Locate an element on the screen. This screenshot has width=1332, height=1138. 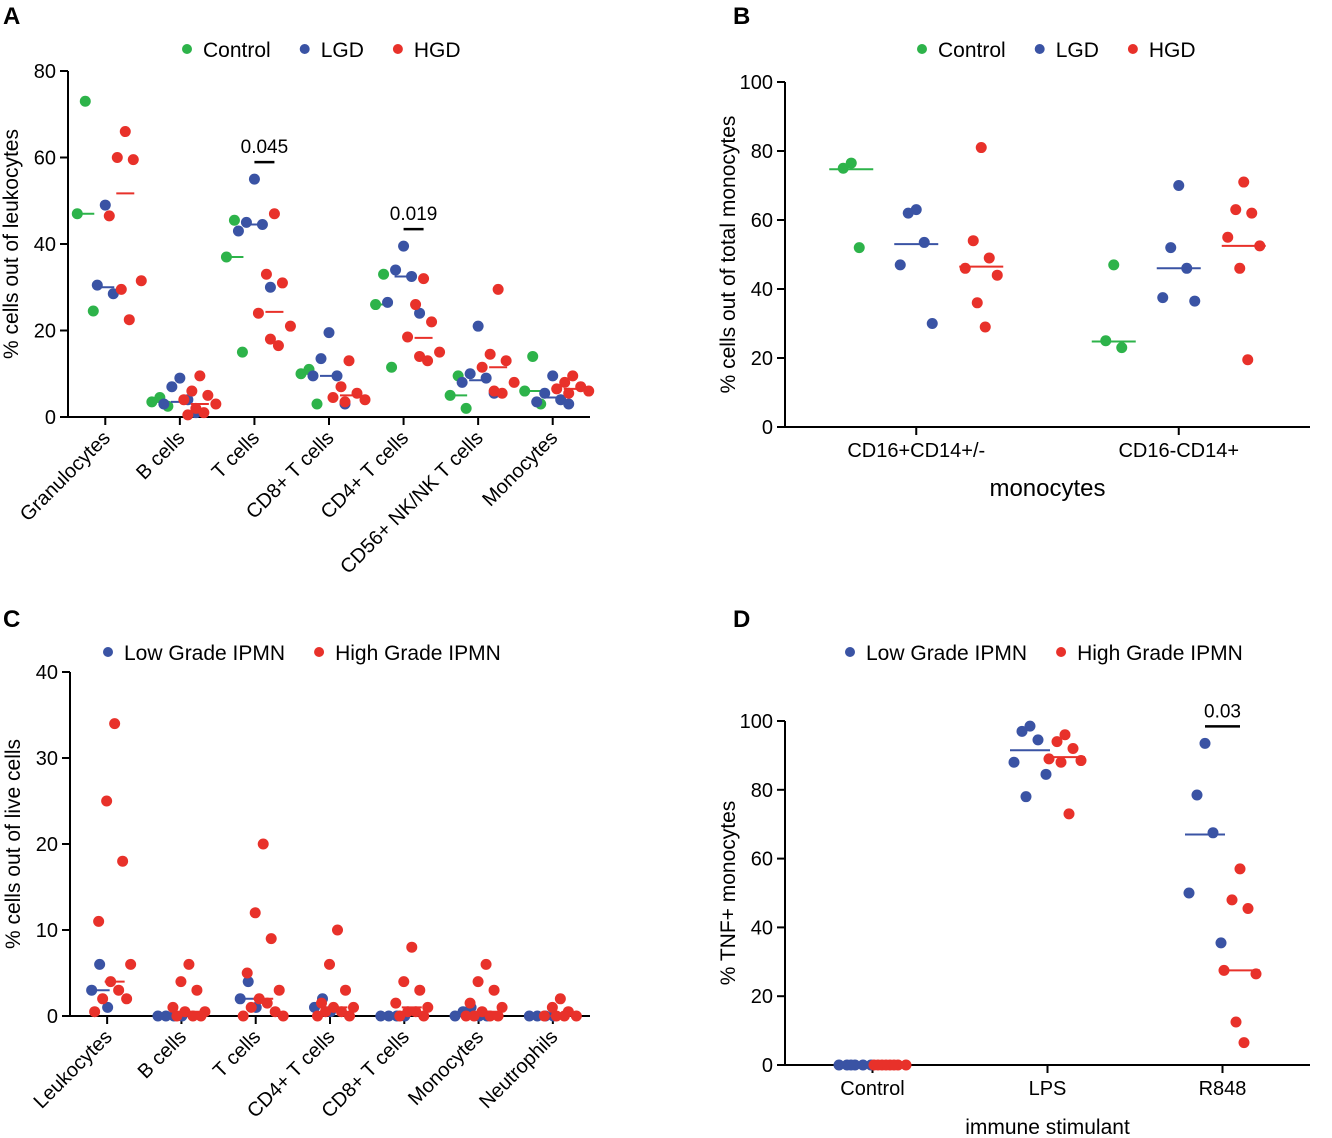
panel-label: A is located at coordinates (11, 16).